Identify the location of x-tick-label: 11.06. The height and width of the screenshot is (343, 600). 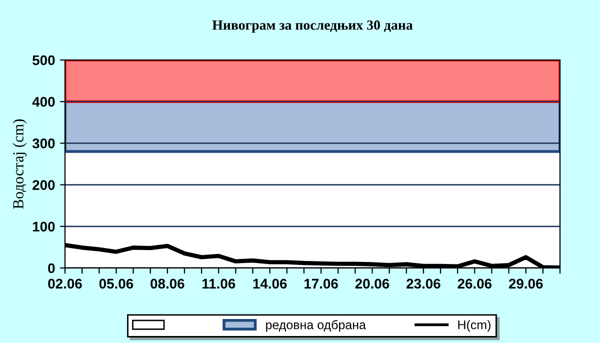
(219, 283).